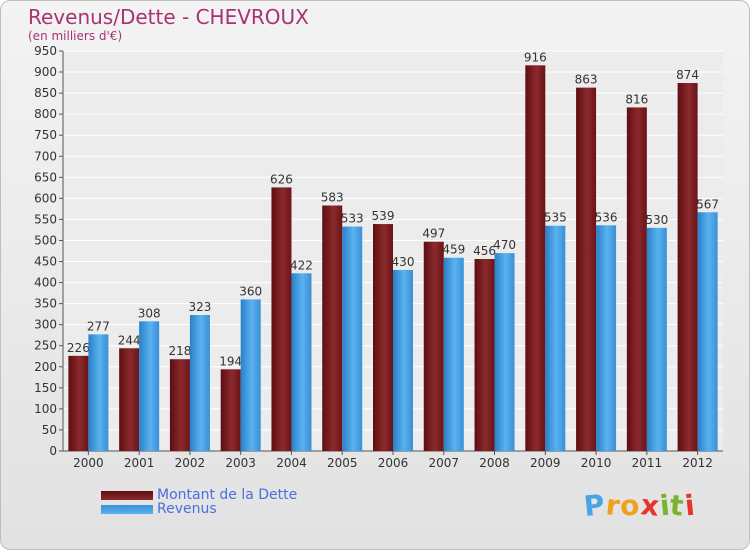 The height and width of the screenshot is (550, 750). I want to click on x-tick-label: 2001, so click(139, 463).